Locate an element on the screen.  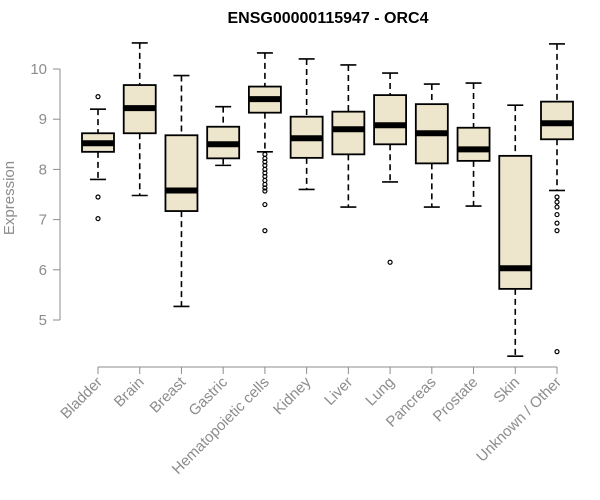
y-tick-label: 5 is located at coordinates (43, 320).